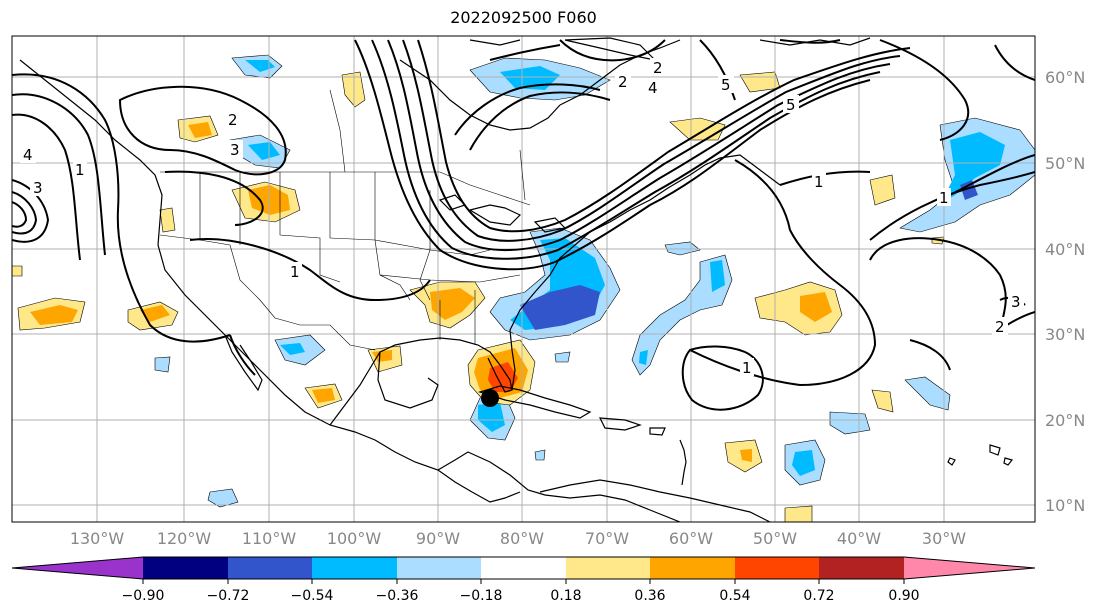 This screenshot has width=1105, height=615. I want to click on colorbar-tick-label: 0.54, so click(734, 596).